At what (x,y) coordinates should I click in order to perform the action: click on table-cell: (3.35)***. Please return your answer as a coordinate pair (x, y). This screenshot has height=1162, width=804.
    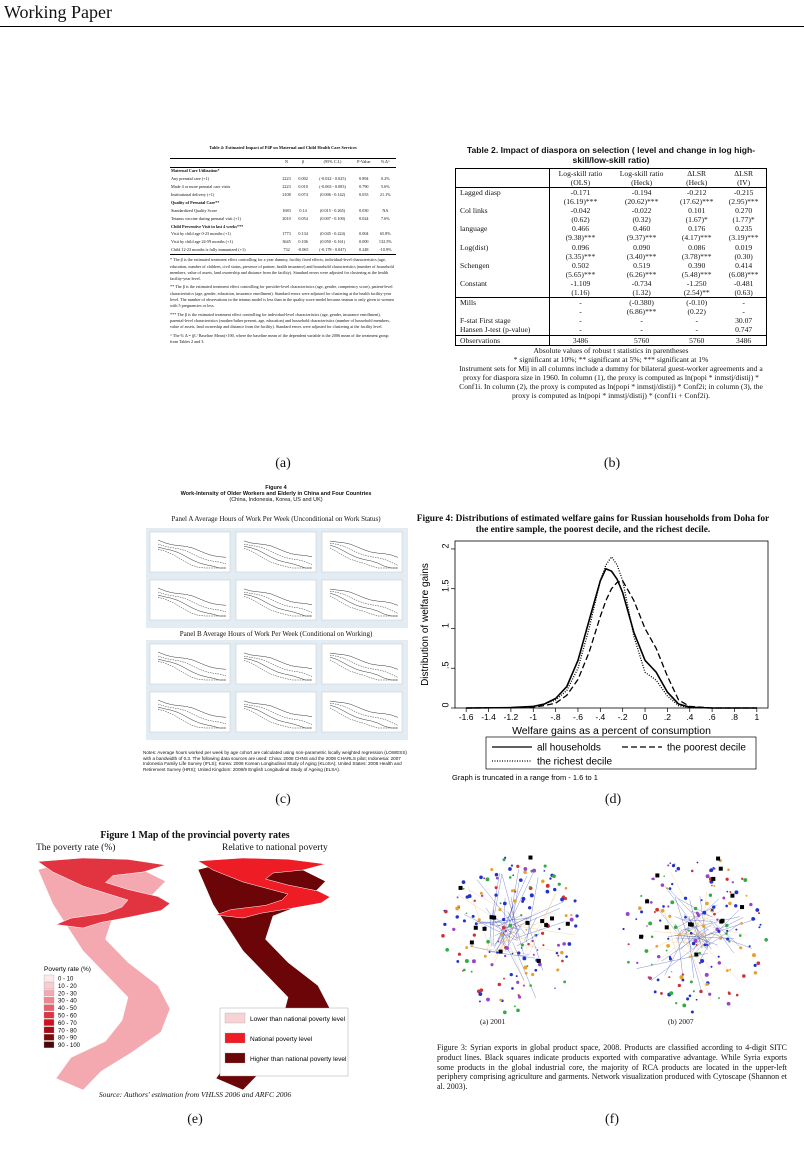
    Looking at the image, I should click on (580, 256).